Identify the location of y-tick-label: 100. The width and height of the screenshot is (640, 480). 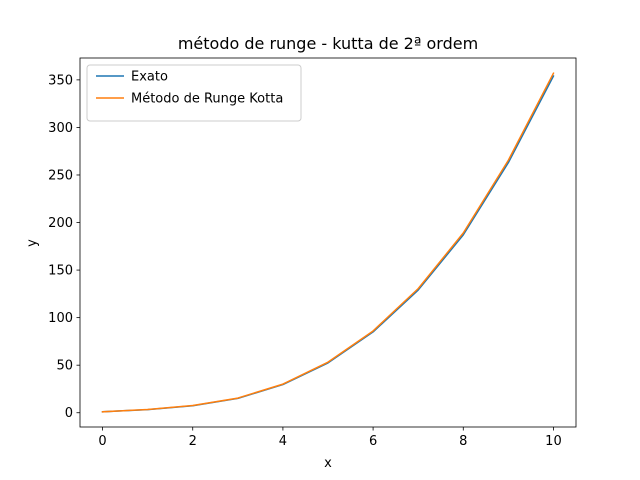
(60, 318).